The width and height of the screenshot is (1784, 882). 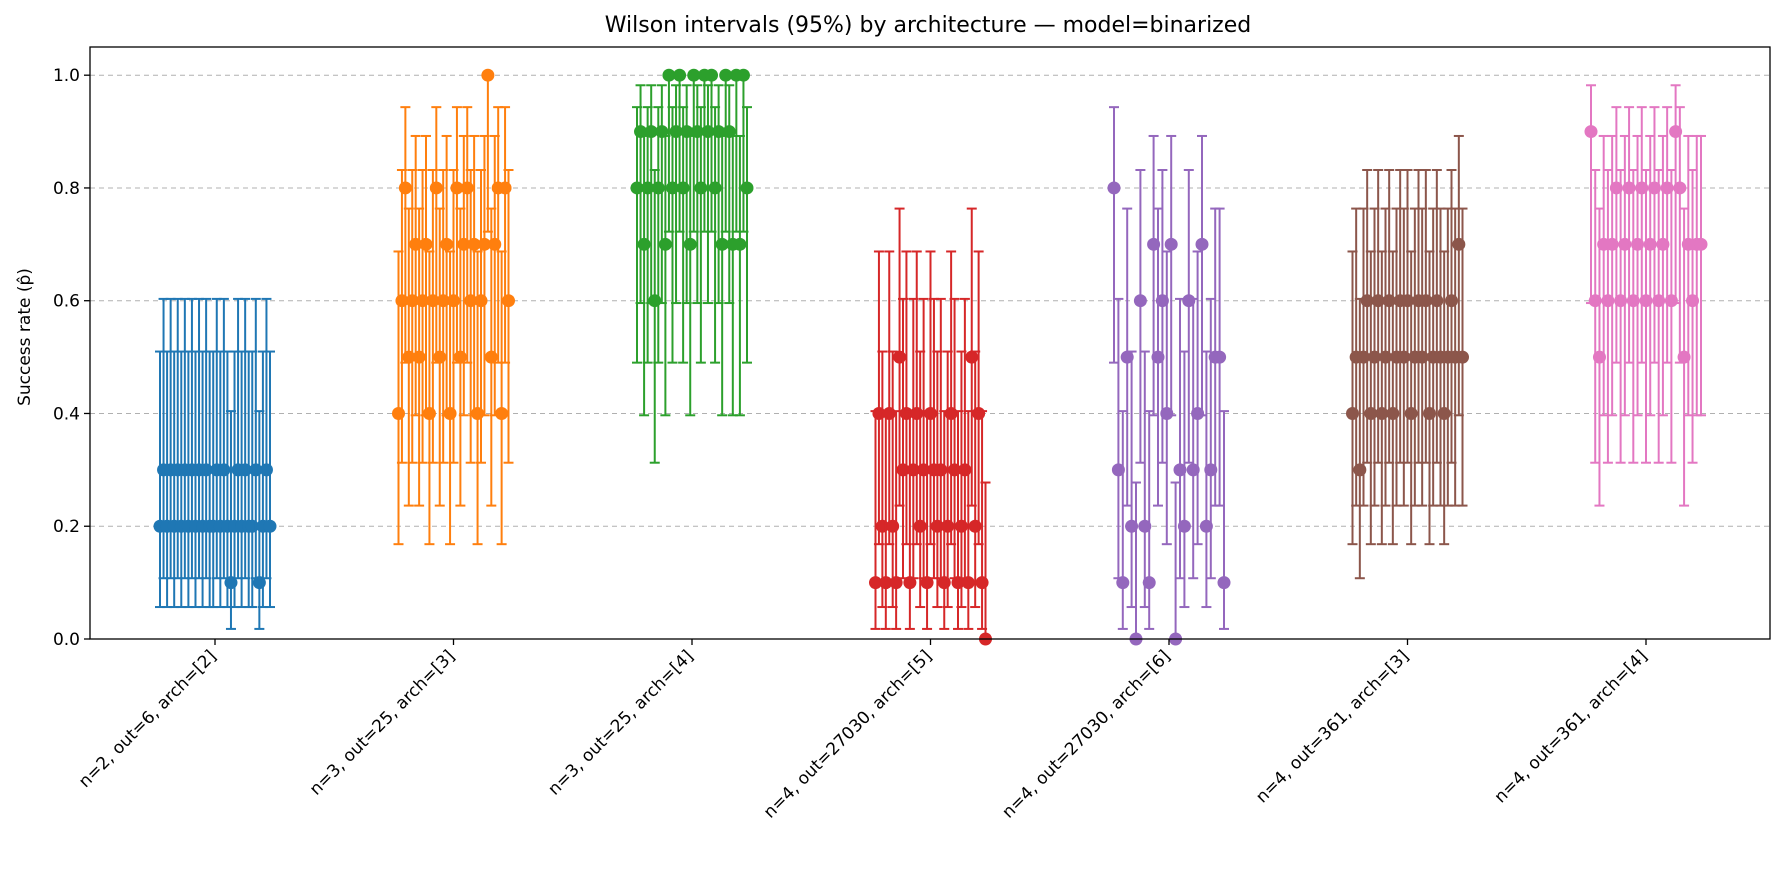 What do you see at coordinates (25, 337) in the screenshot?
I see `y-axis-label: Success rate (p̂)` at bounding box center [25, 337].